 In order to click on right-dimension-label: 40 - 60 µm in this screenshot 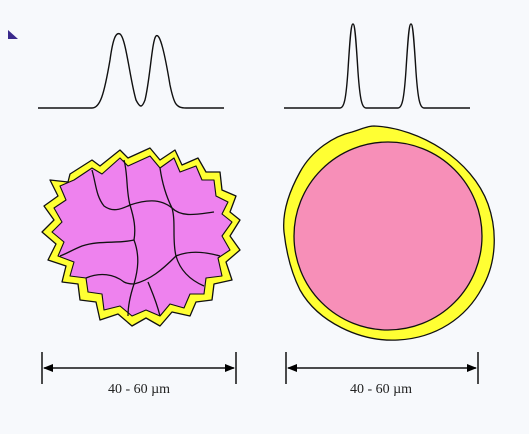, I will do `click(381, 389)`.